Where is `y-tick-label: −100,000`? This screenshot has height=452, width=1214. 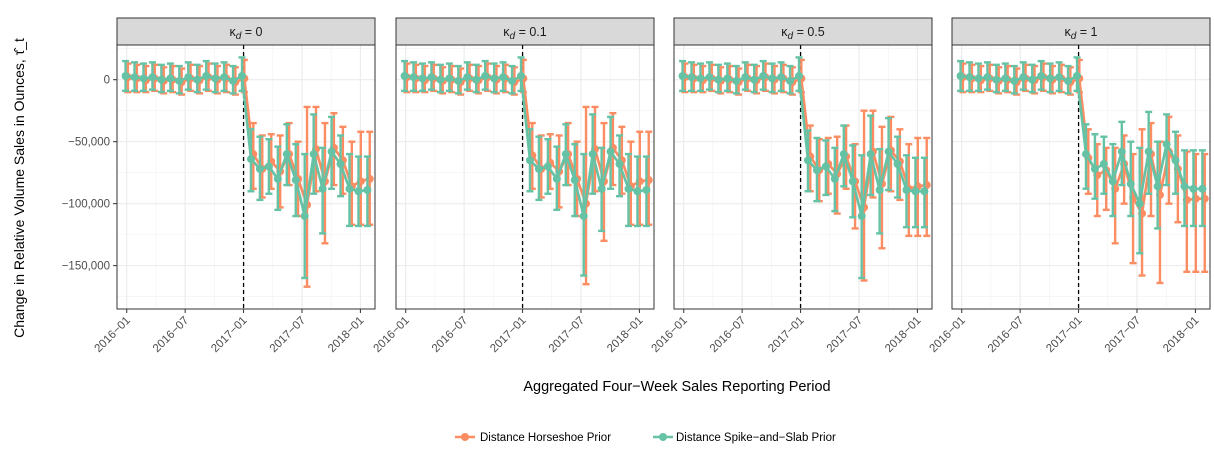
y-tick-label: −100,000 is located at coordinates (86, 205).